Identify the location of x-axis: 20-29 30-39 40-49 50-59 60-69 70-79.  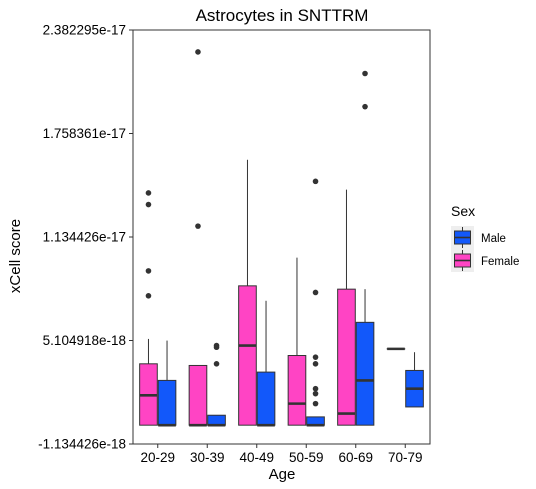
(281, 454).